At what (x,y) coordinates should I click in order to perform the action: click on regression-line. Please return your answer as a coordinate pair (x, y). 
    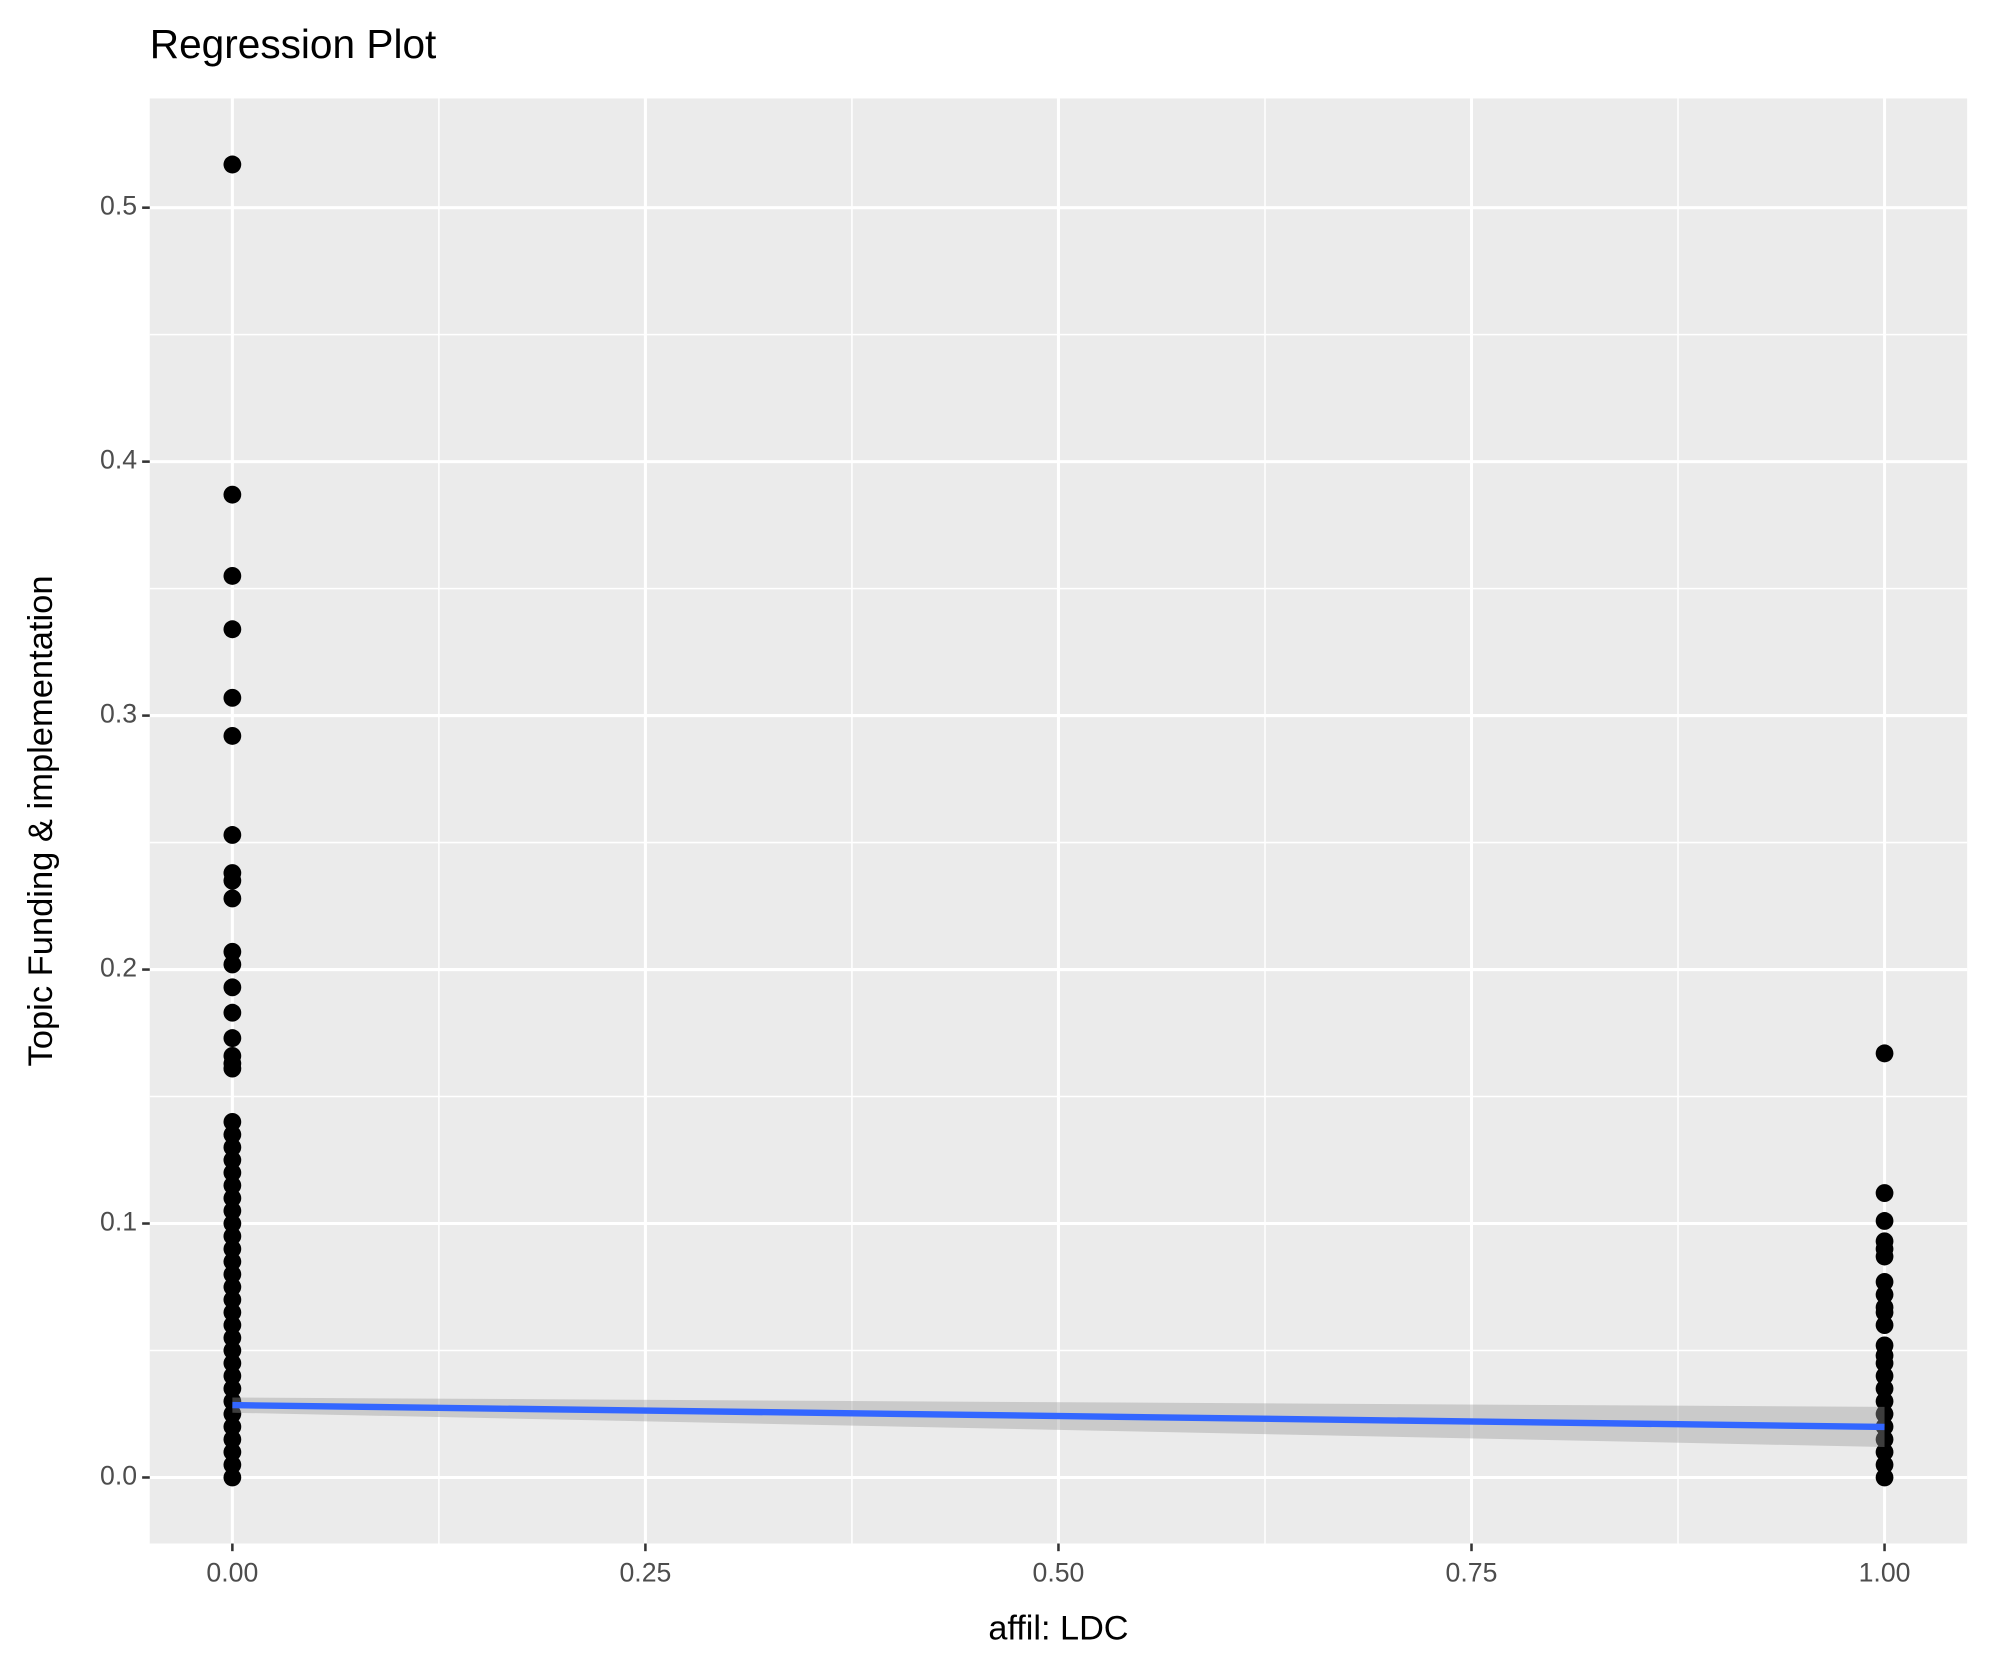
    Looking at the image, I should click on (1058, 1416).